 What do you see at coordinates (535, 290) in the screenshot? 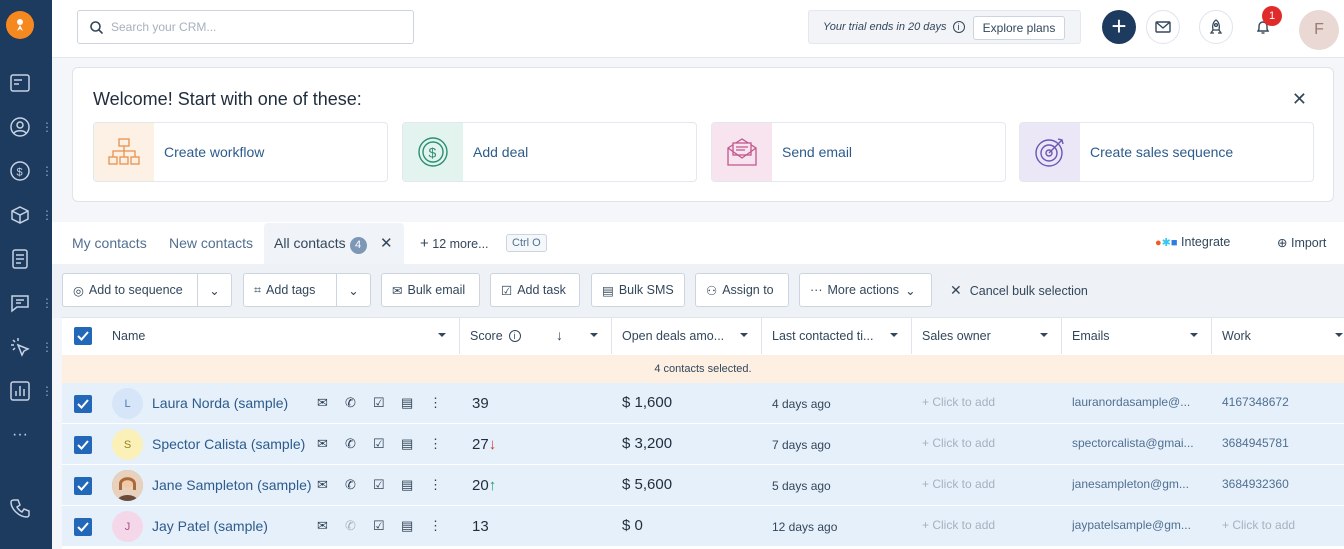
I see `add-task-button: ☑ Add task` at bounding box center [535, 290].